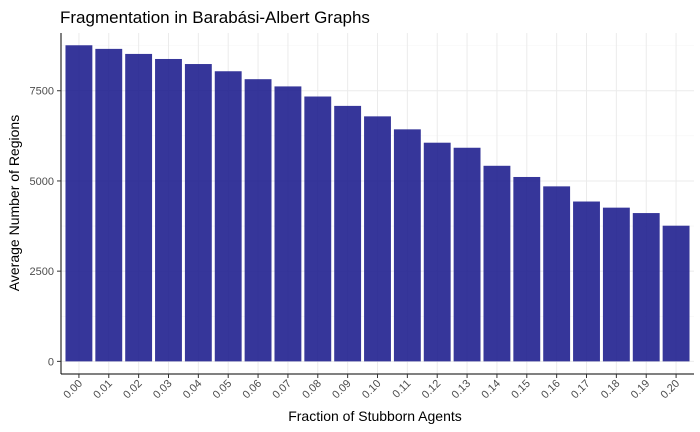  I want to click on bar-0.15, so click(527, 269).